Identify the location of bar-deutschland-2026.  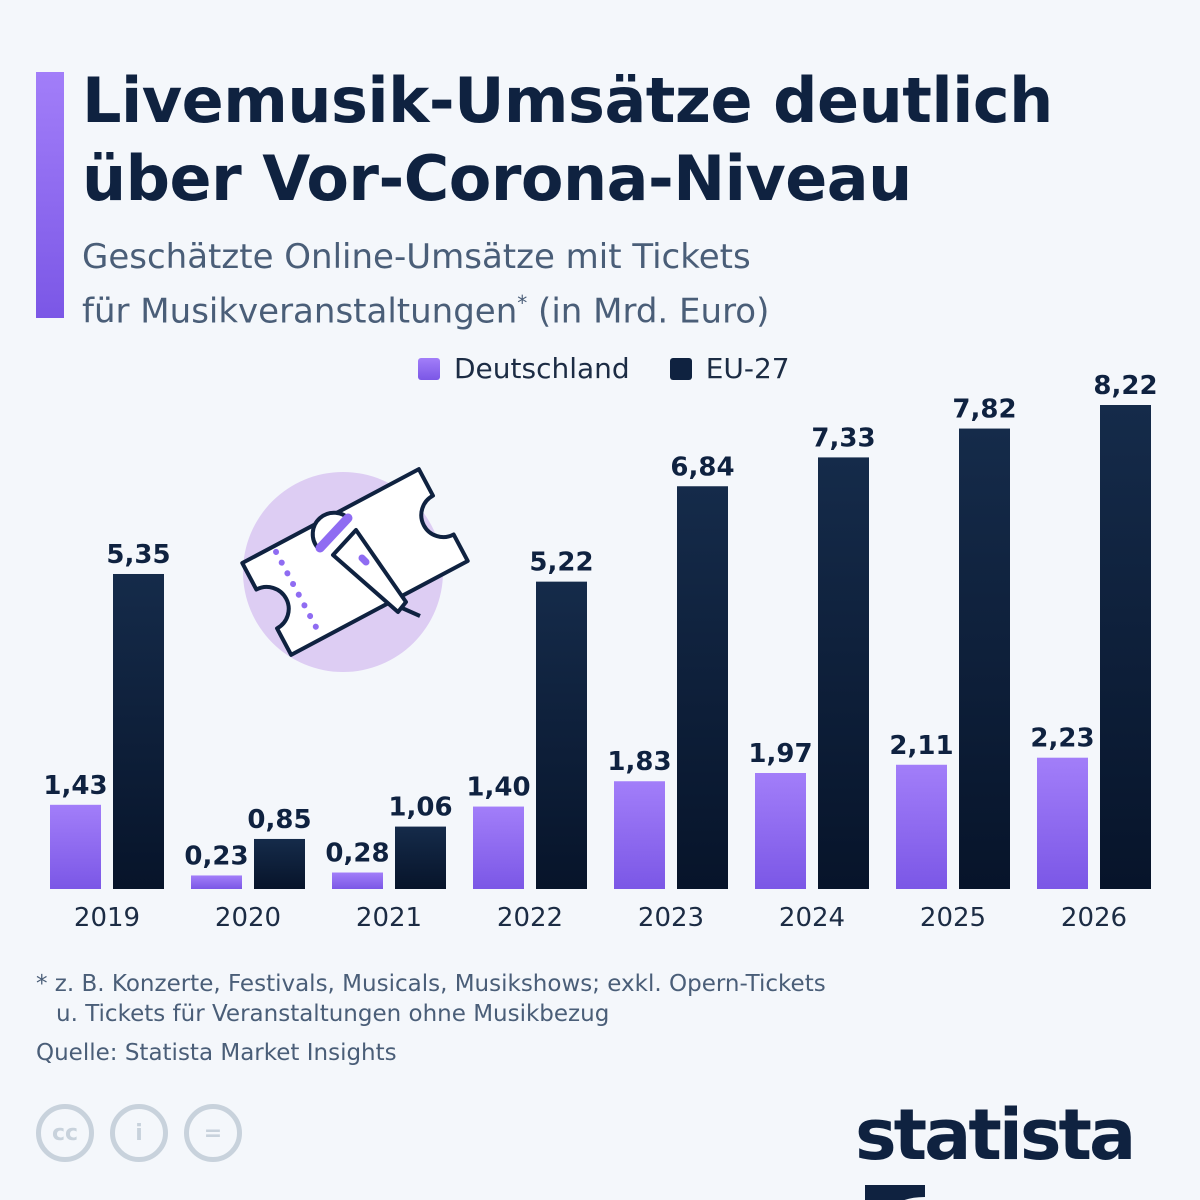
(1062, 823).